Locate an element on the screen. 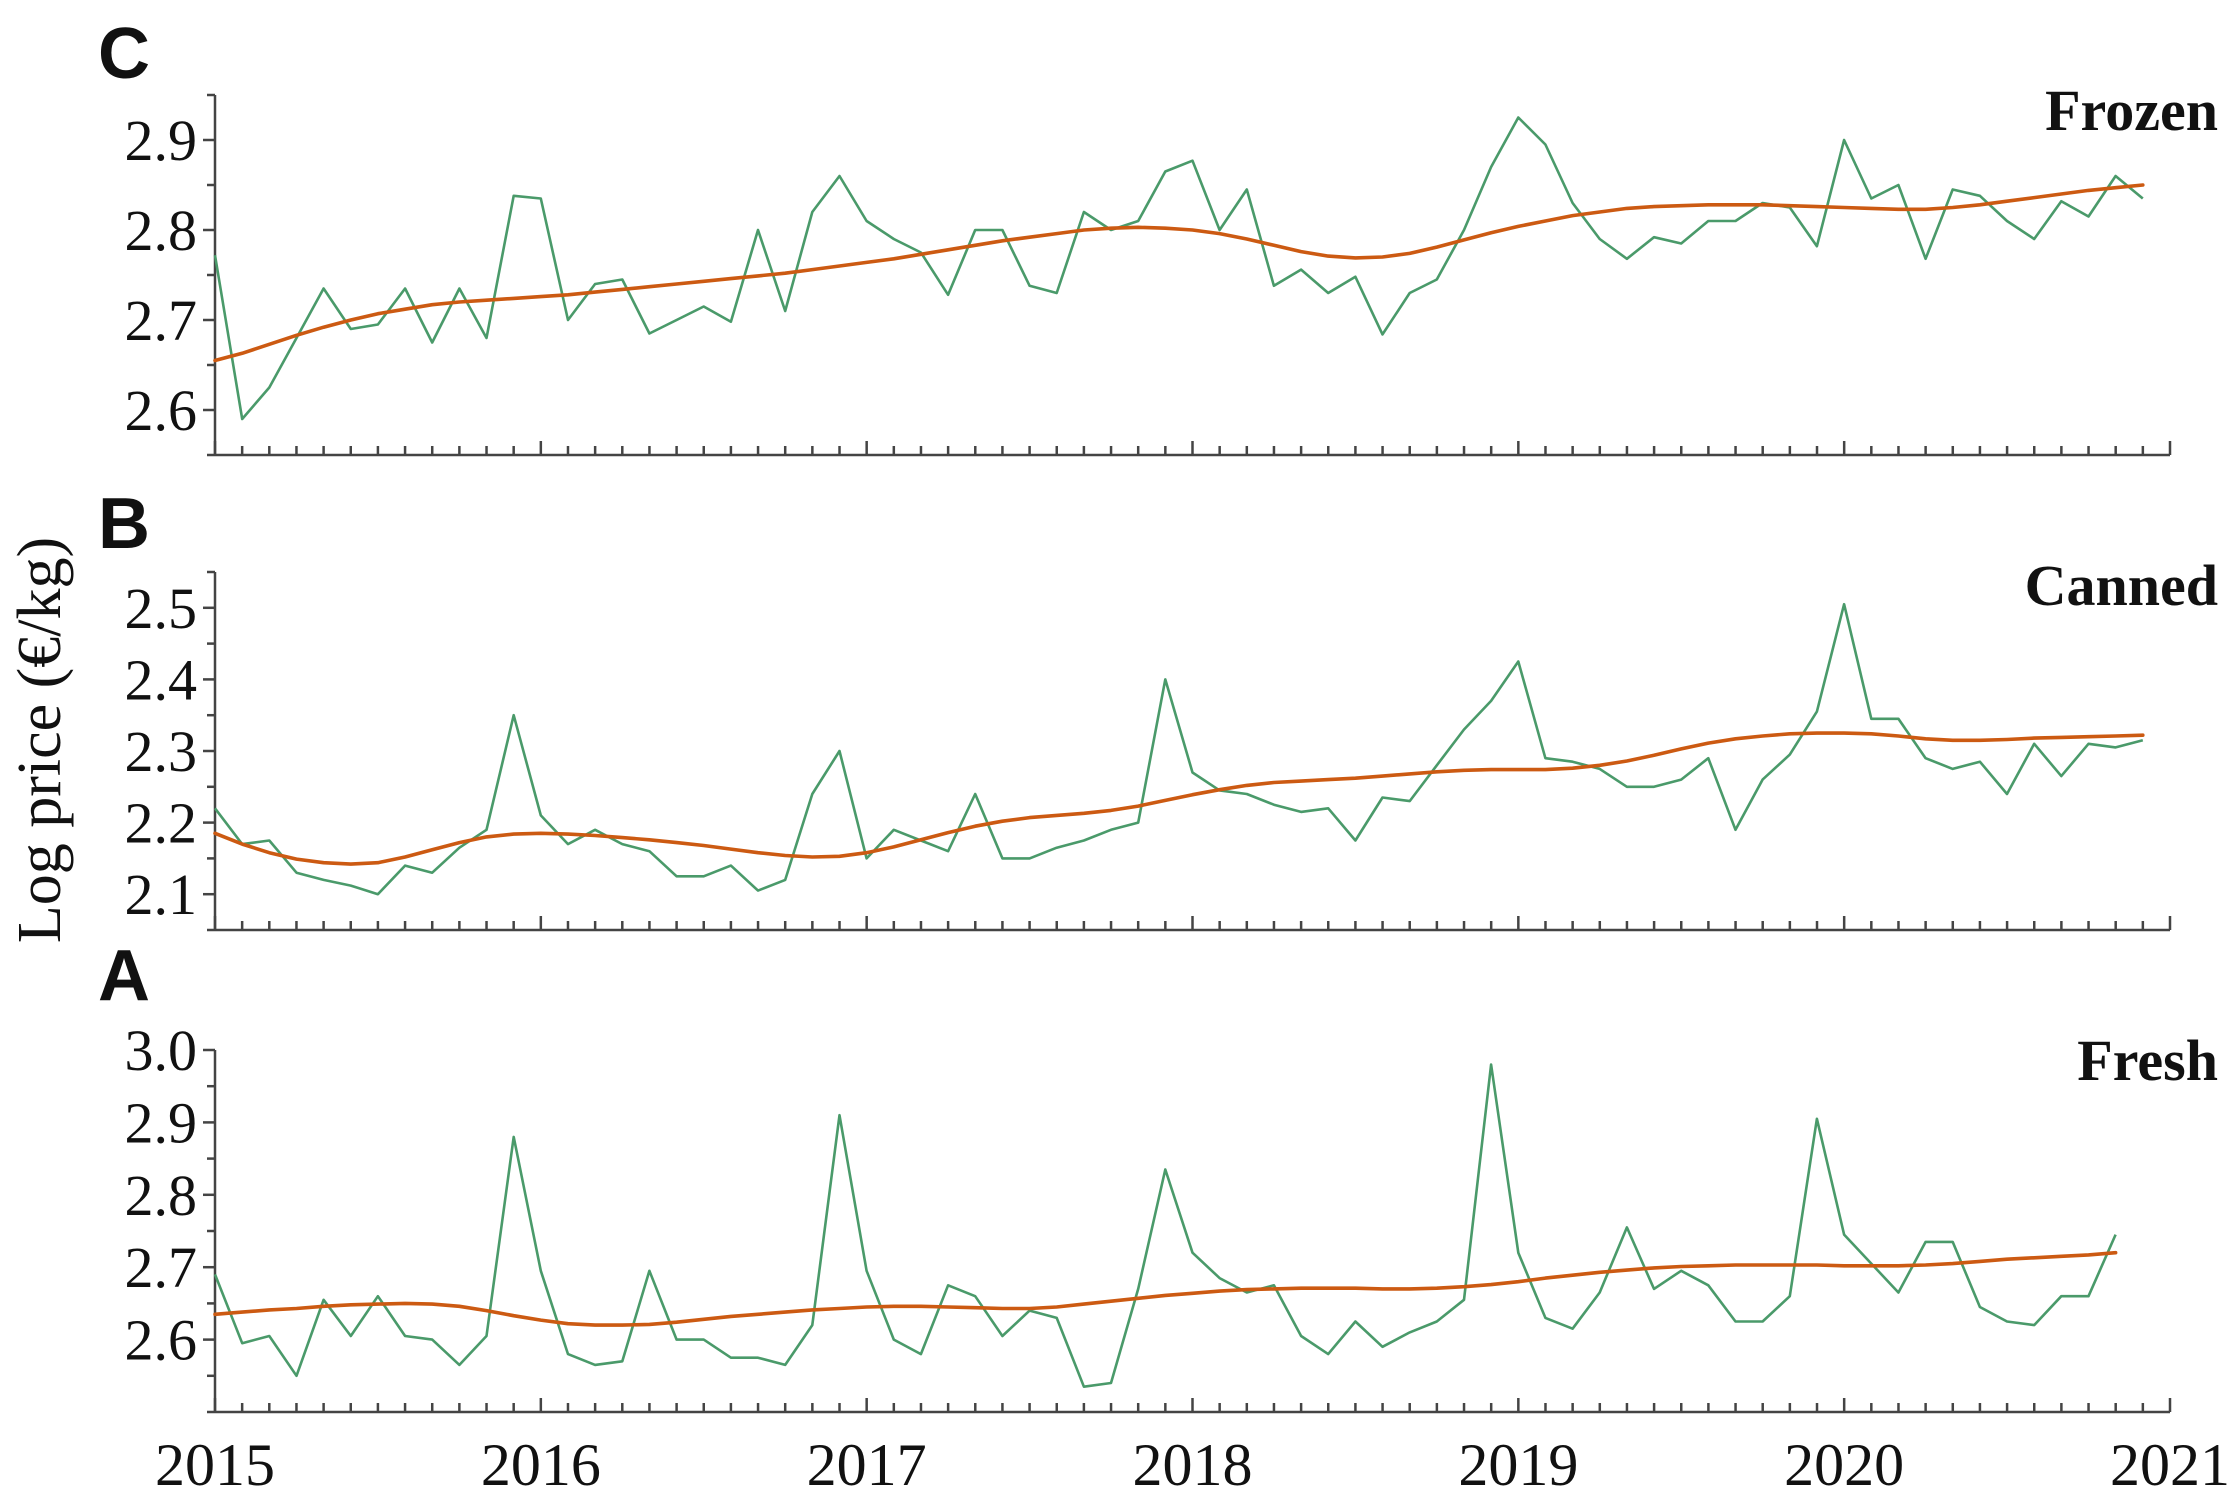  x-tick-label: 2018 is located at coordinates (1193, 1464).